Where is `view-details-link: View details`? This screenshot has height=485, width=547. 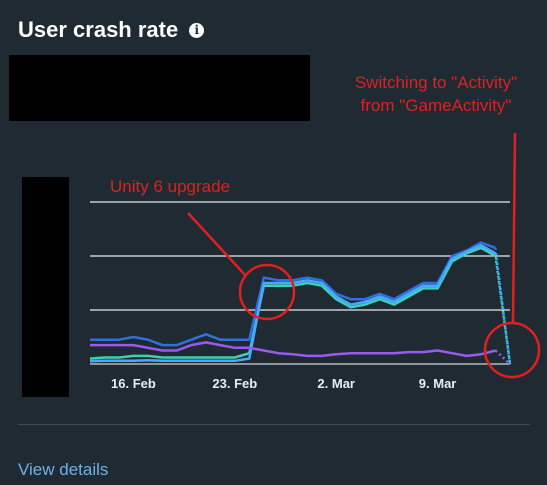
view-details-link: View details is located at coordinates (63, 469).